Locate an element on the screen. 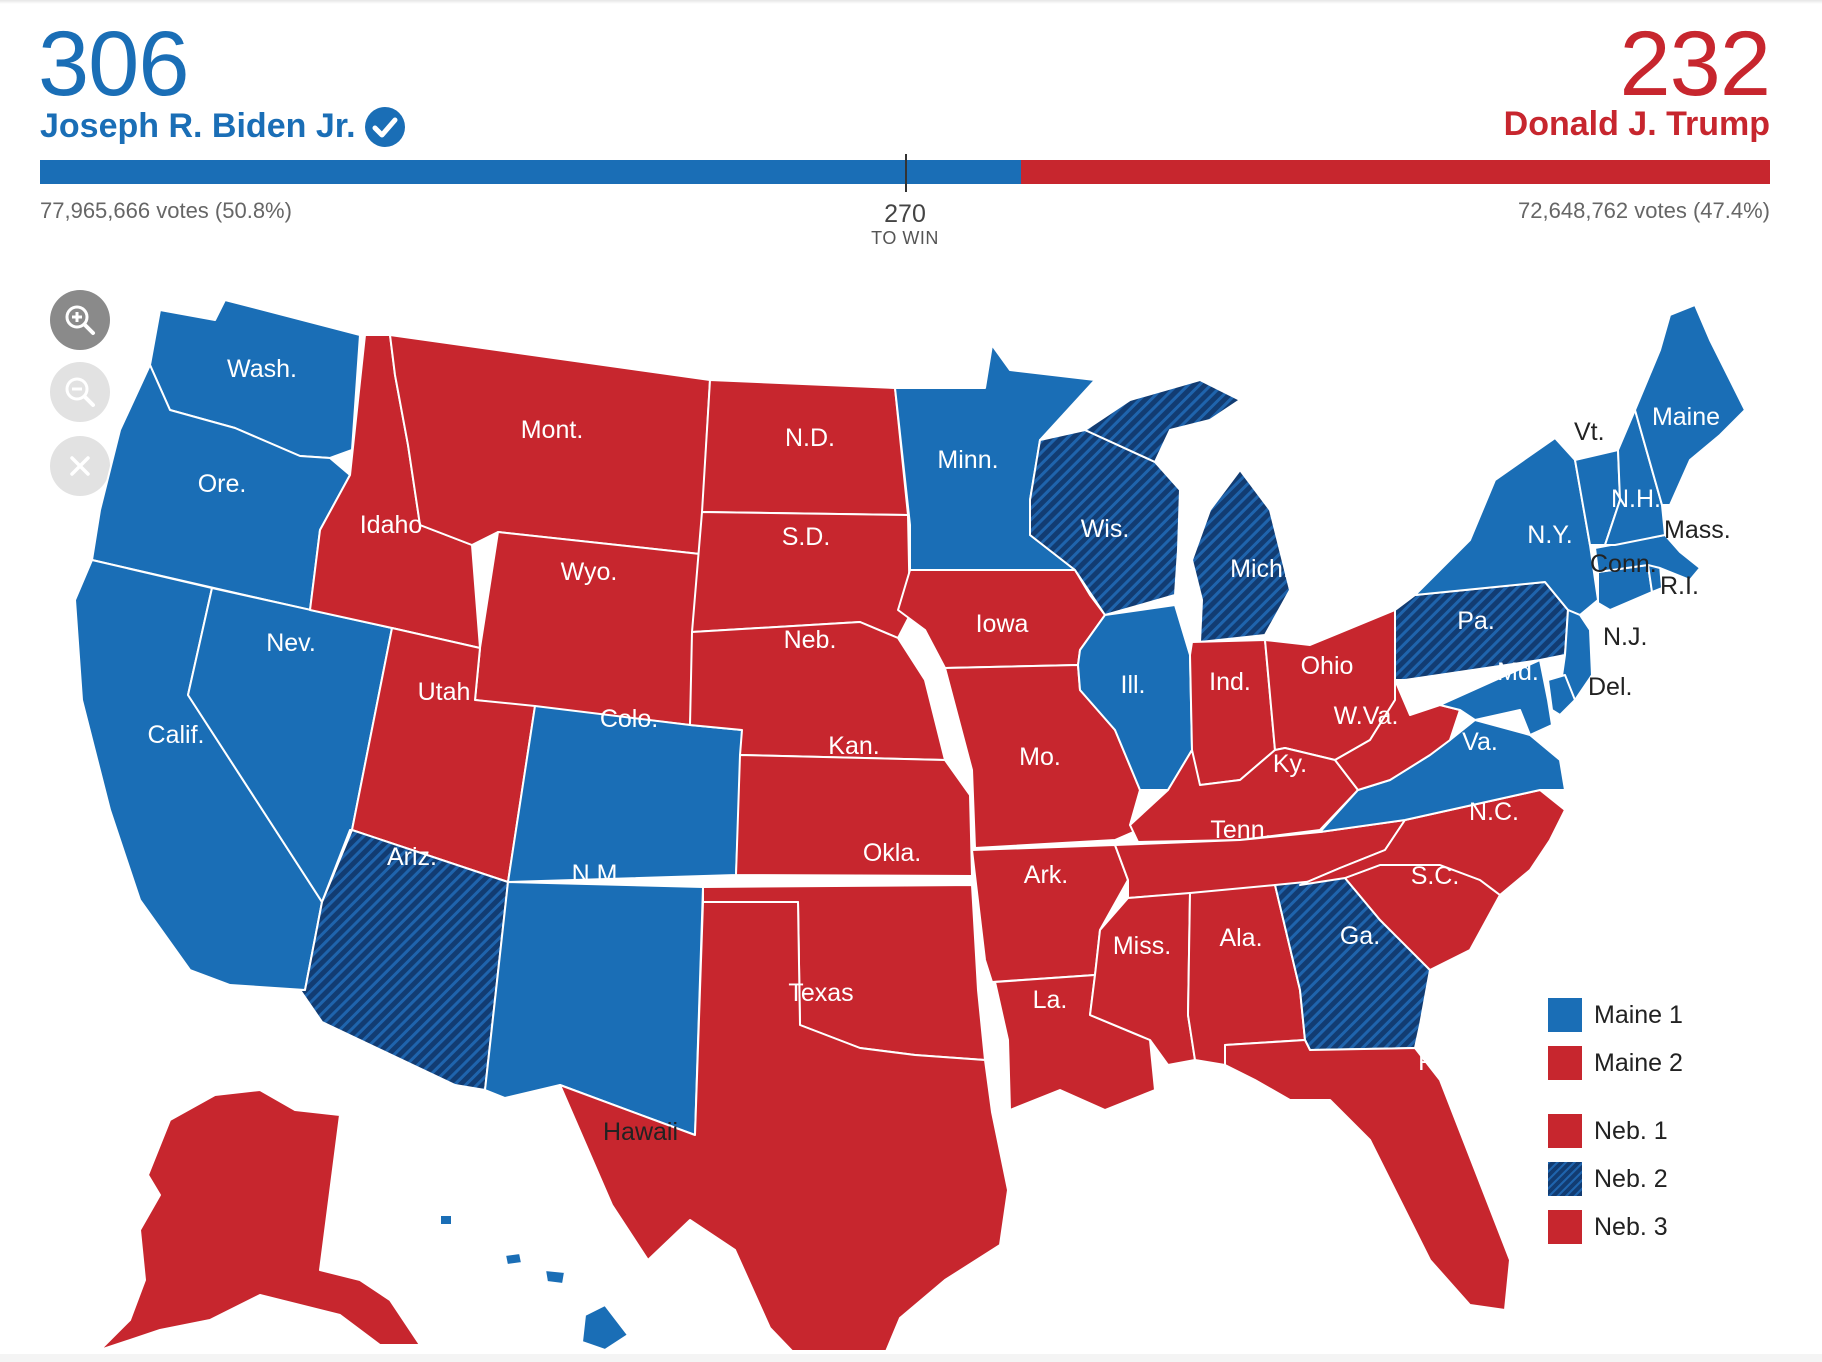  legend-label: Maine 1 is located at coordinates (1638, 1014).